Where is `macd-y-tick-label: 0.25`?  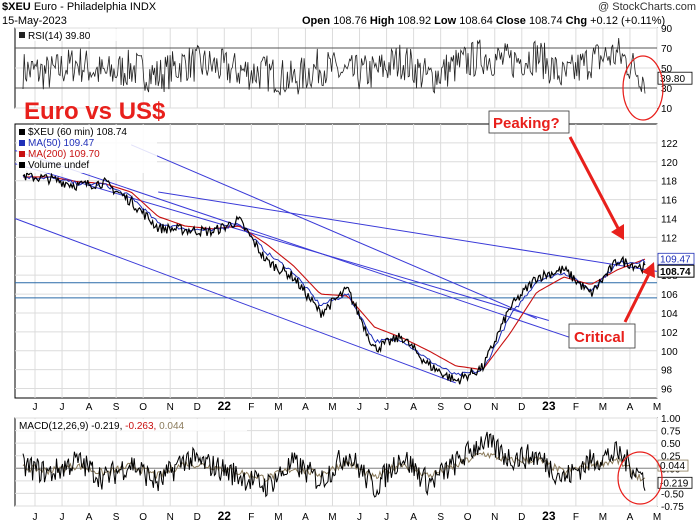 macd-y-tick-label: 0.25 is located at coordinates (671, 457).